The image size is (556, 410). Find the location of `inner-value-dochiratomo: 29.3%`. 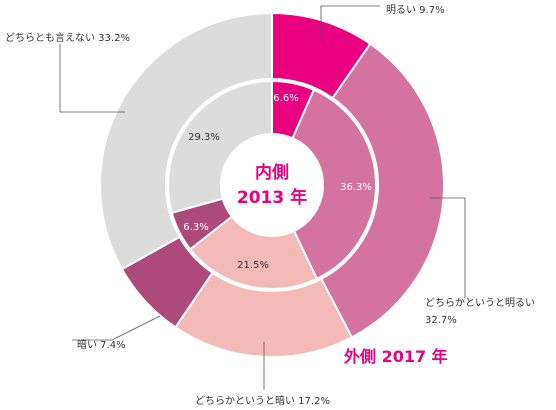

inner-value-dochiratomo: 29.3% is located at coordinates (204, 137).